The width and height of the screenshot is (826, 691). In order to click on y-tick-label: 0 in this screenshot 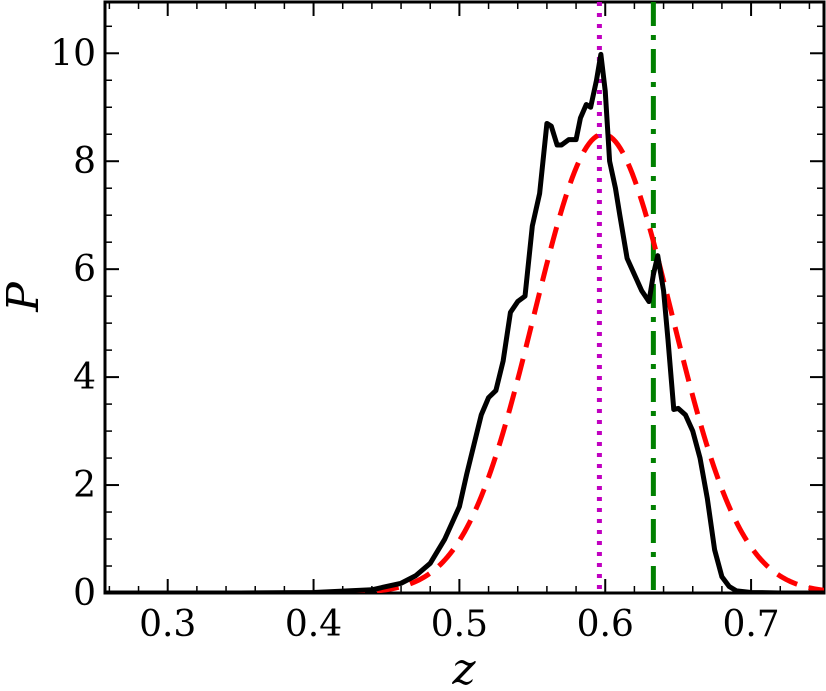, I will do `click(84, 593)`.